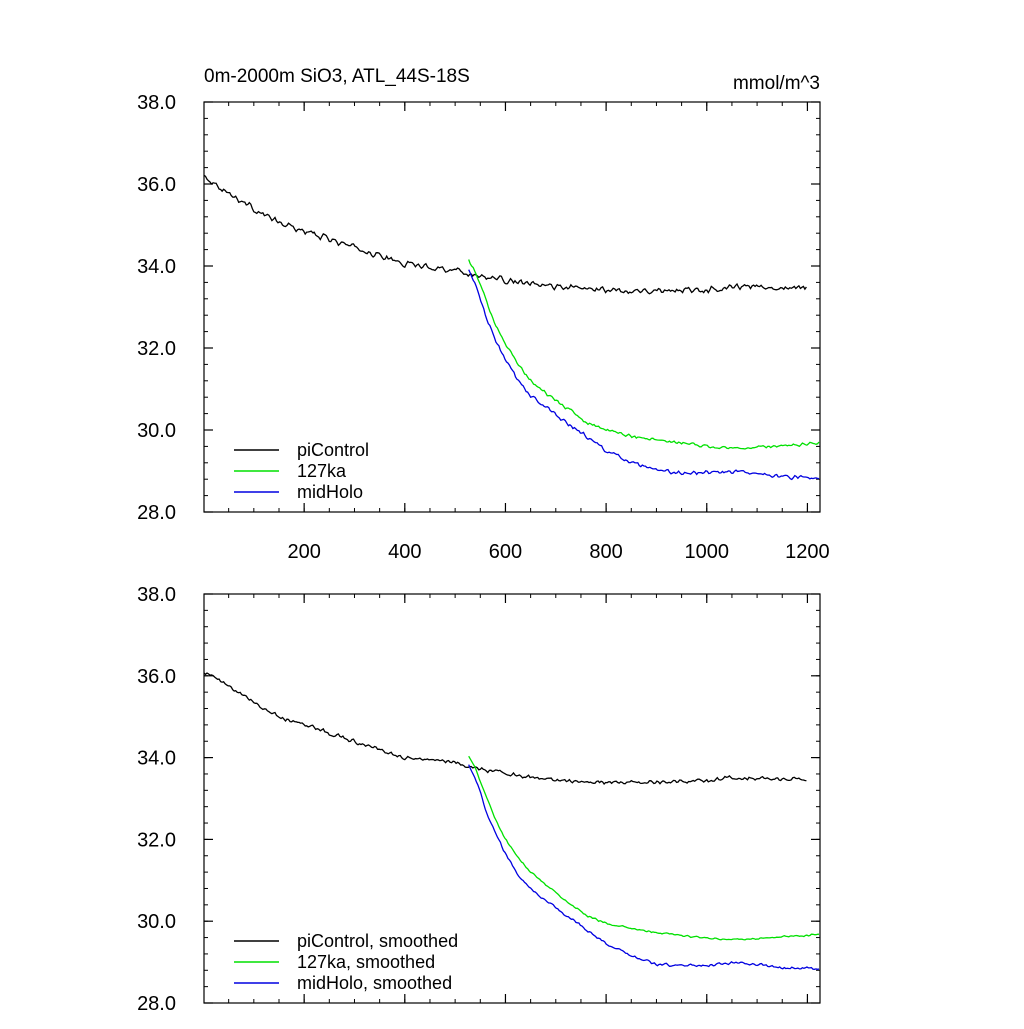 The height and width of the screenshot is (1029, 1024). What do you see at coordinates (807, 552) in the screenshot?
I see `x-tick-label: 1200` at bounding box center [807, 552].